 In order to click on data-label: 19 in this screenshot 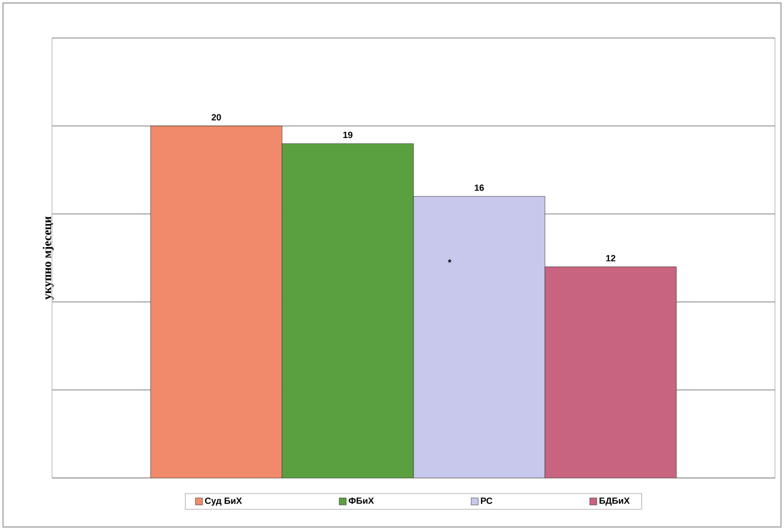, I will do `click(347, 135)`.